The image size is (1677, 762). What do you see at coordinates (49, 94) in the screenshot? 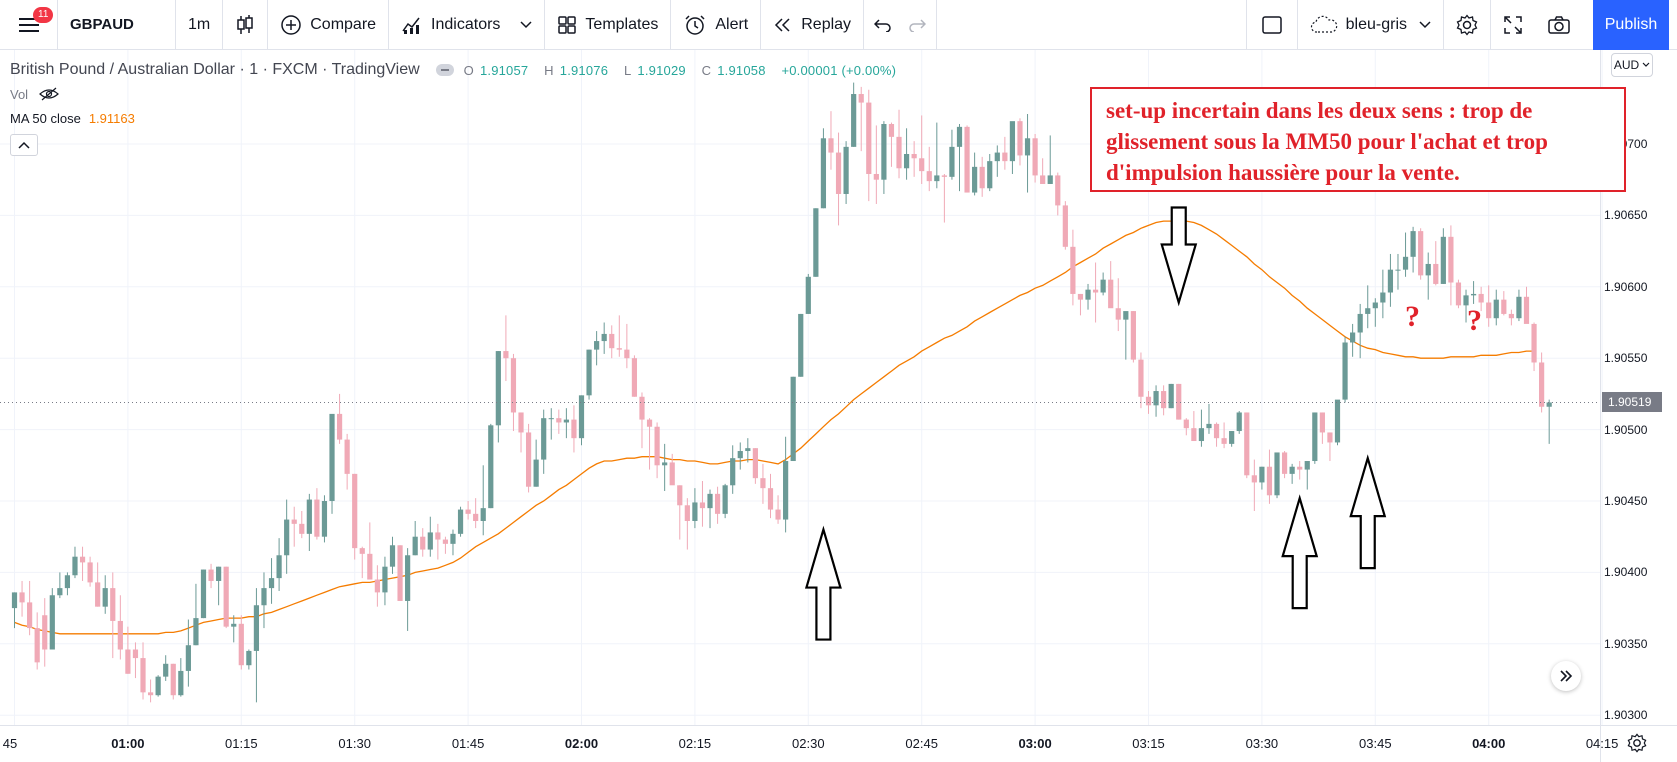
I see `eye-hidden-icon` at bounding box center [49, 94].